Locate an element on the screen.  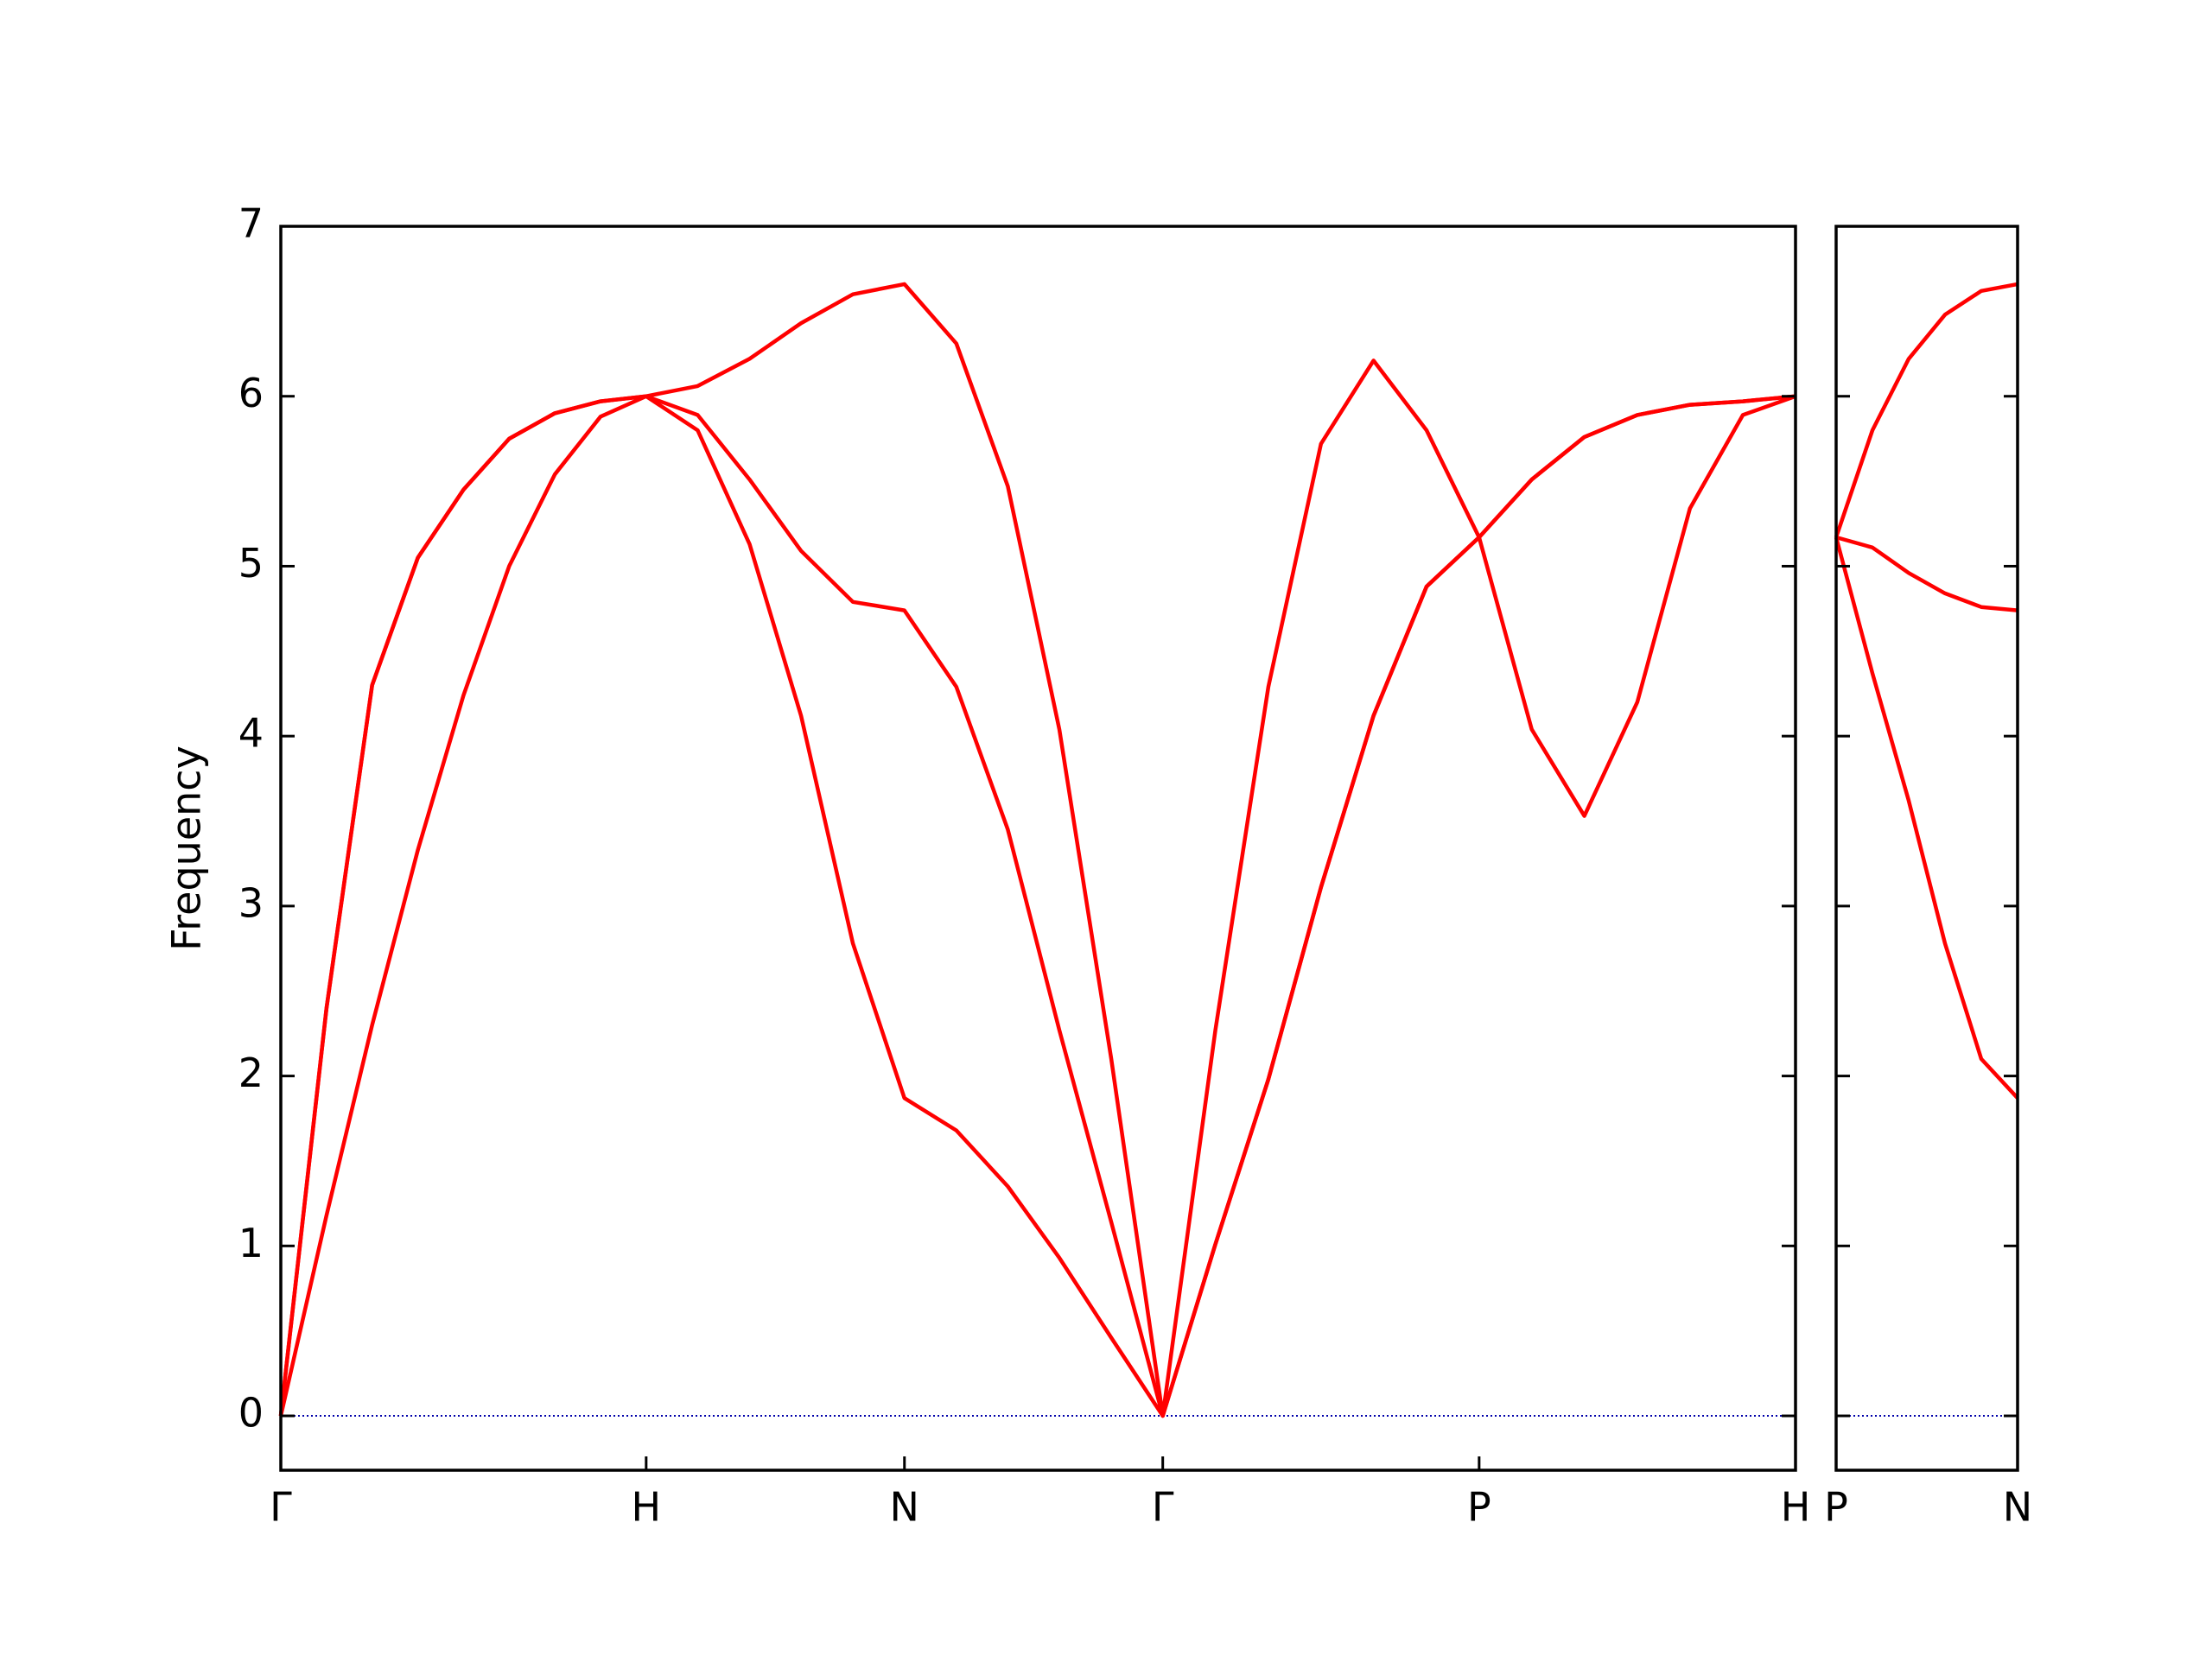
y-tick-label: 2 is located at coordinates (251, 1073).